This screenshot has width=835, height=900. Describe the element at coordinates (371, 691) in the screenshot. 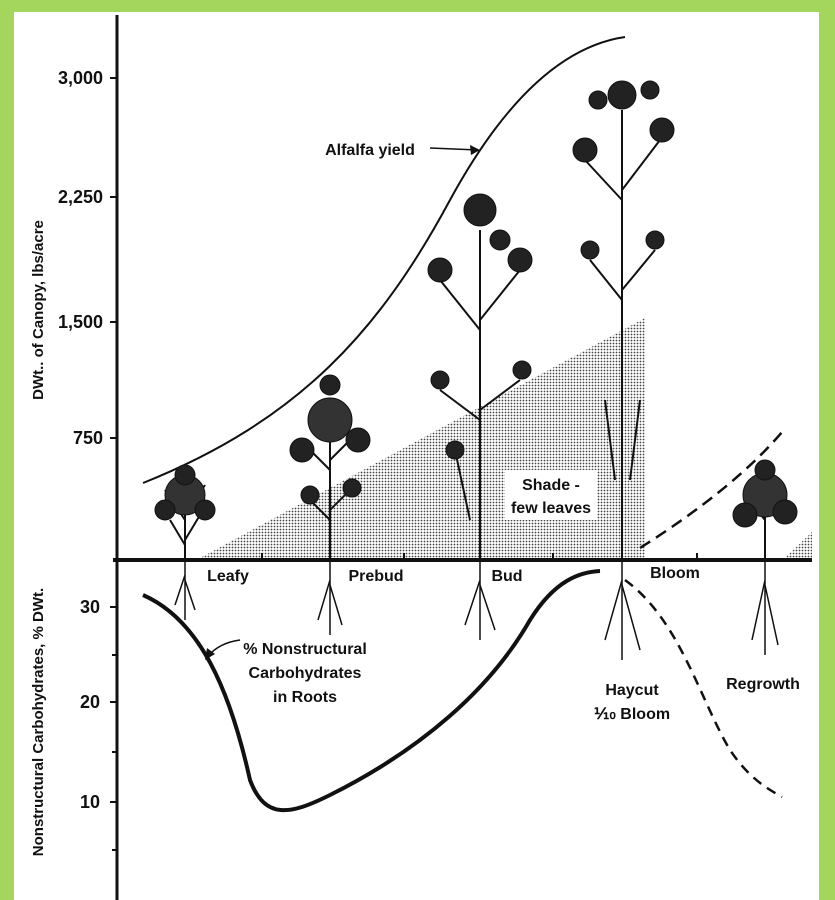

I see `carb-curve` at that location.